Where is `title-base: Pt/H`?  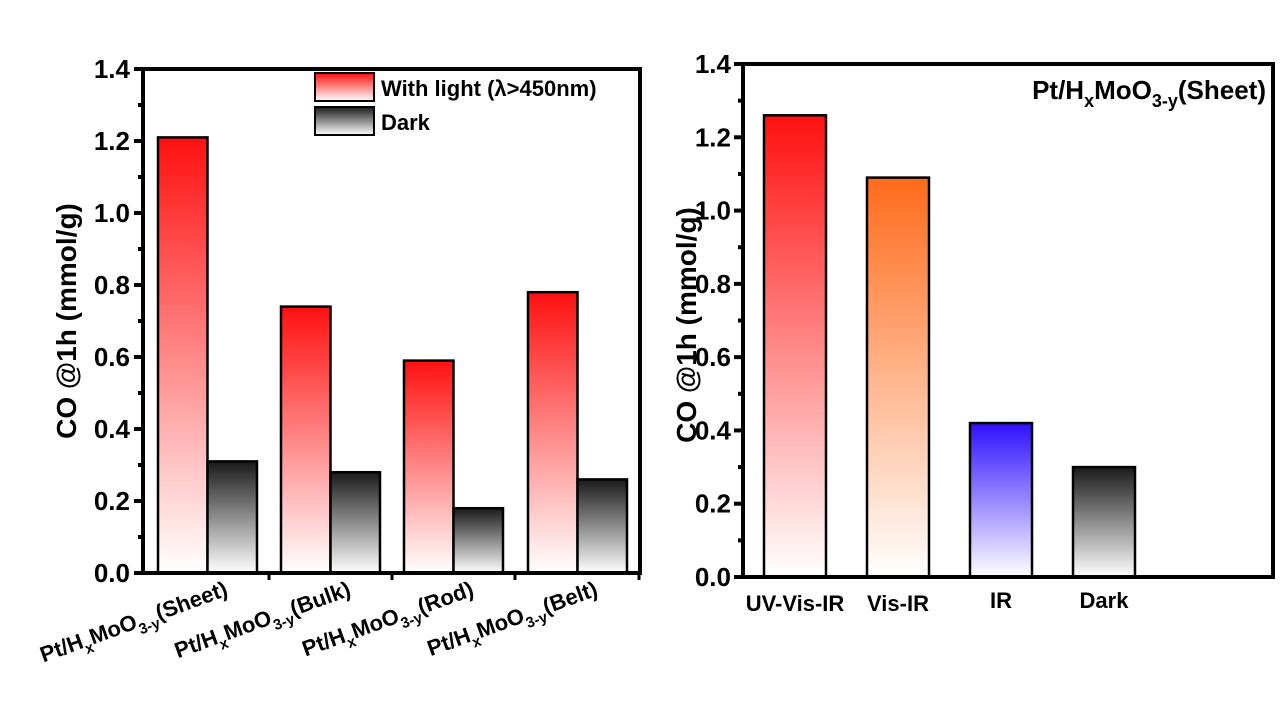
title-base: Pt/H is located at coordinates (1058, 90).